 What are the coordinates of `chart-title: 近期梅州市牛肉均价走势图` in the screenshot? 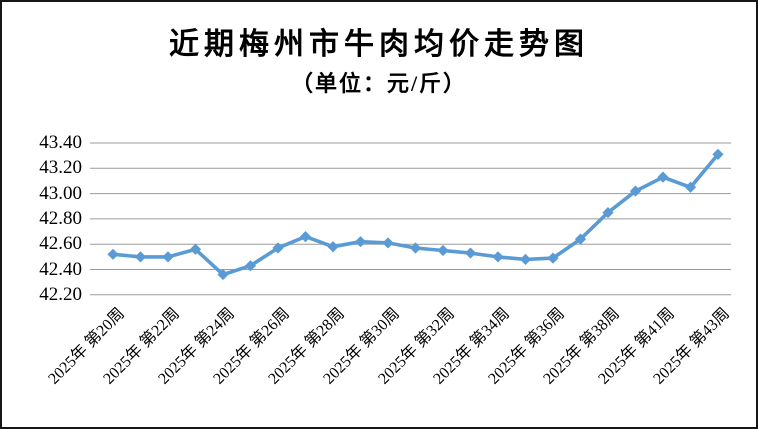 It's located at (379, 44).